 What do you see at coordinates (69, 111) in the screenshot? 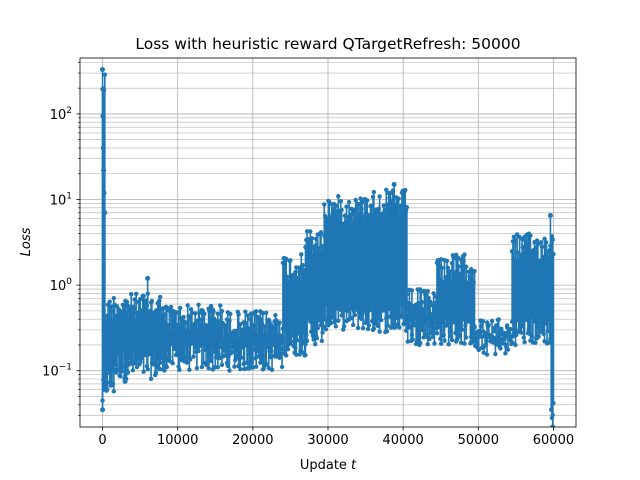
I see `y-tick-label-exponent: 2` at bounding box center [69, 111].